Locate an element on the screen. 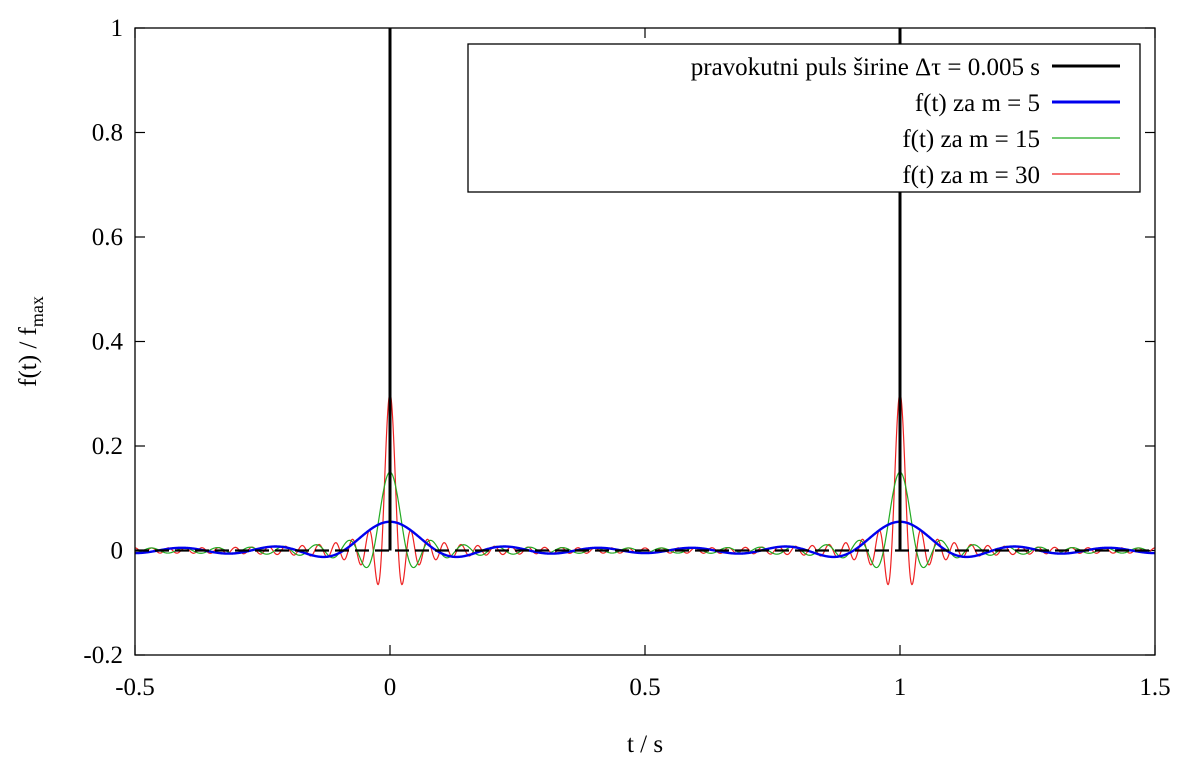 The height and width of the screenshot is (764, 1182). y-axis-label: f(t) / fmax is located at coordinates (31, 341).